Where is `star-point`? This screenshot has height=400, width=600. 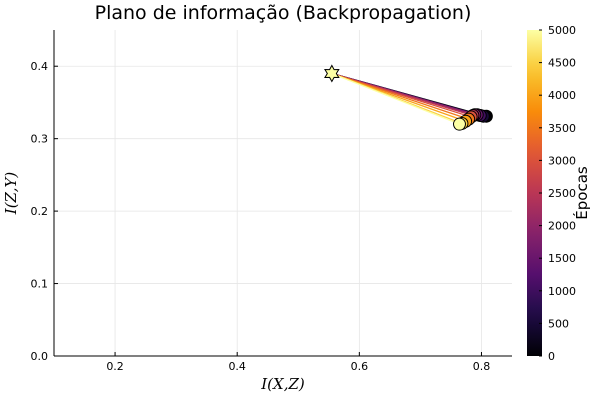 star-point is located at coordinates (332, 73).